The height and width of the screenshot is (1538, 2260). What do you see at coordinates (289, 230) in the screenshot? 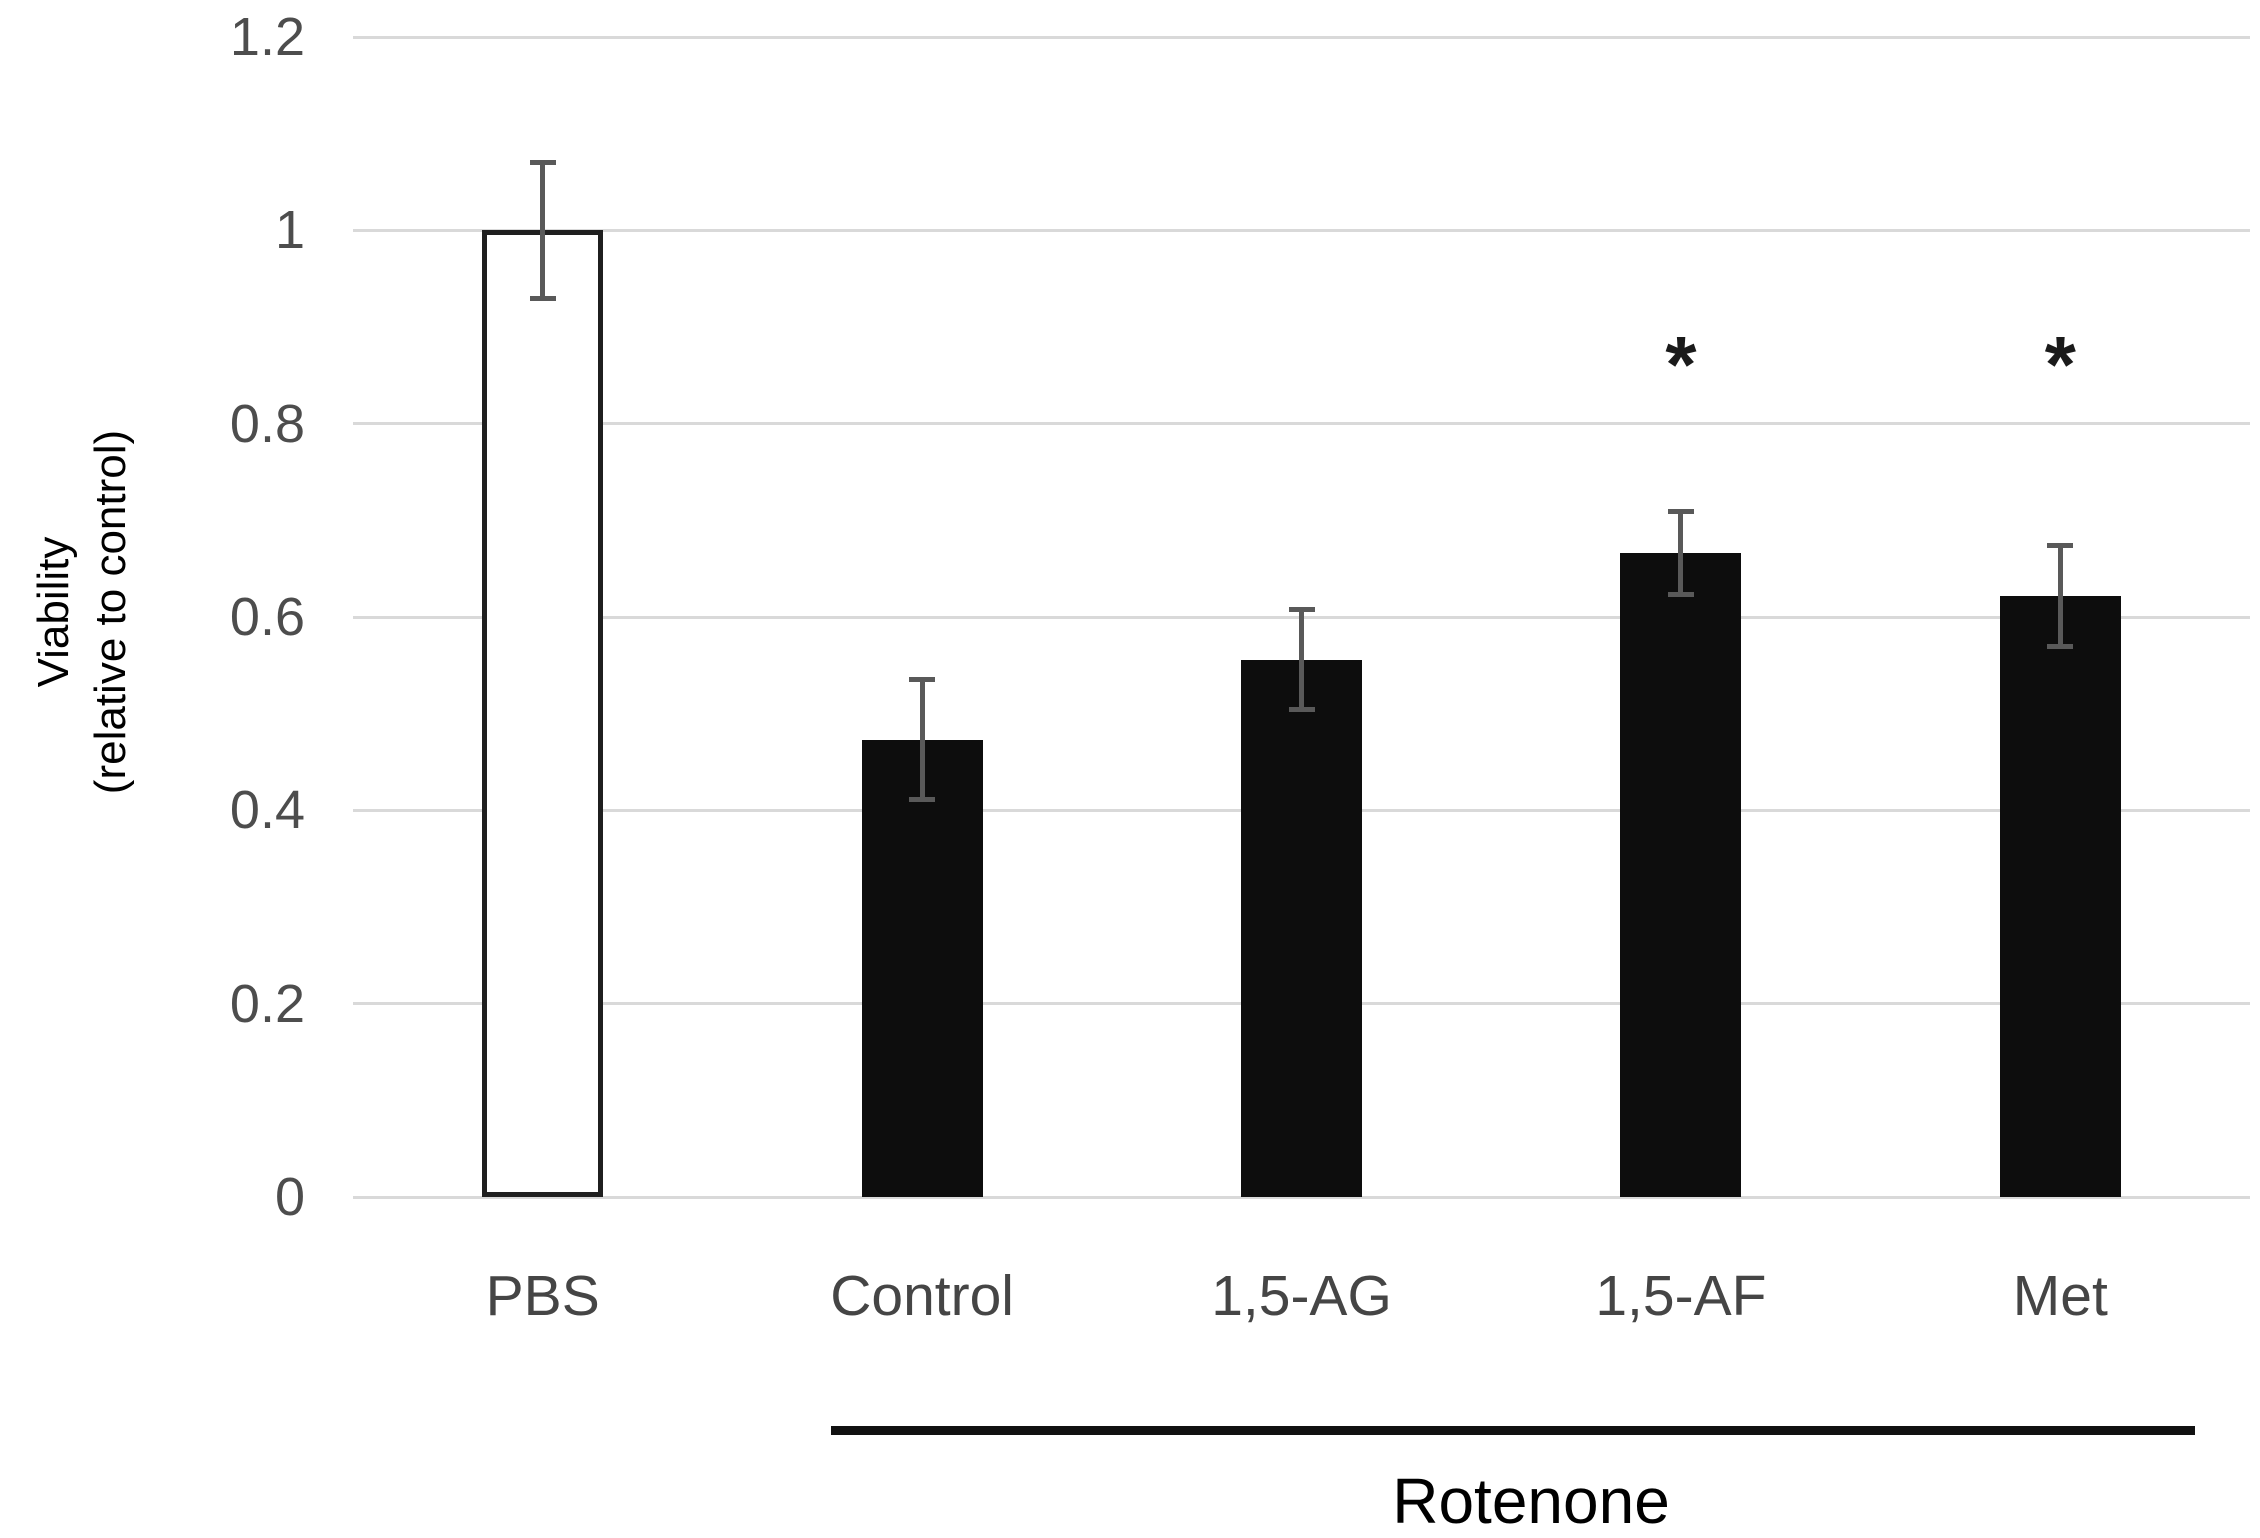
I see `y-tick-label: 1` at bounding box center [289, 230].